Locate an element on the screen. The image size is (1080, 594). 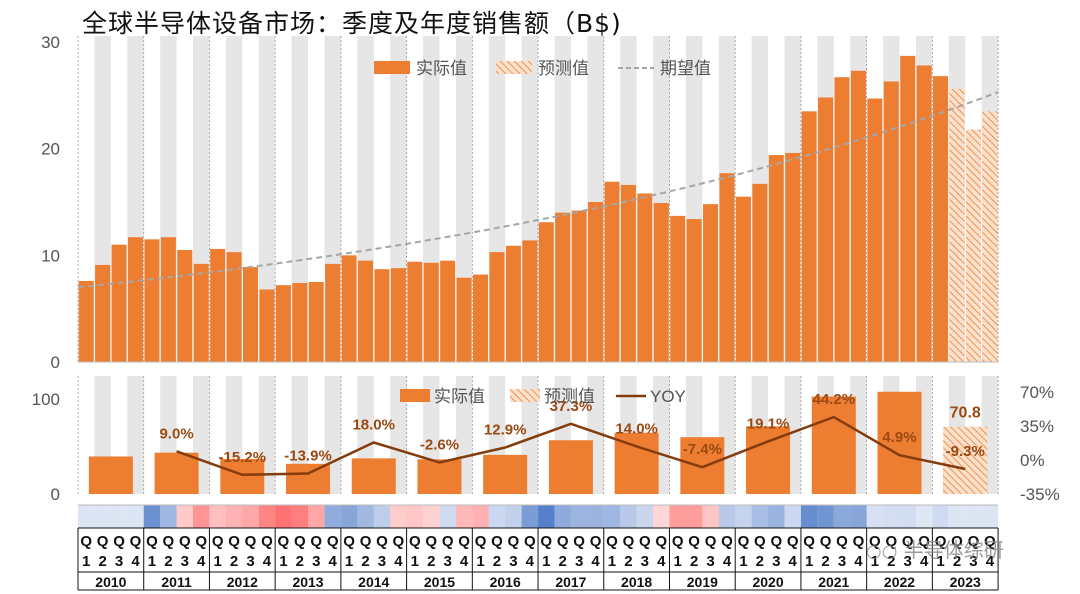
legend-swatch-forecast is located at coordinates (514, 67).